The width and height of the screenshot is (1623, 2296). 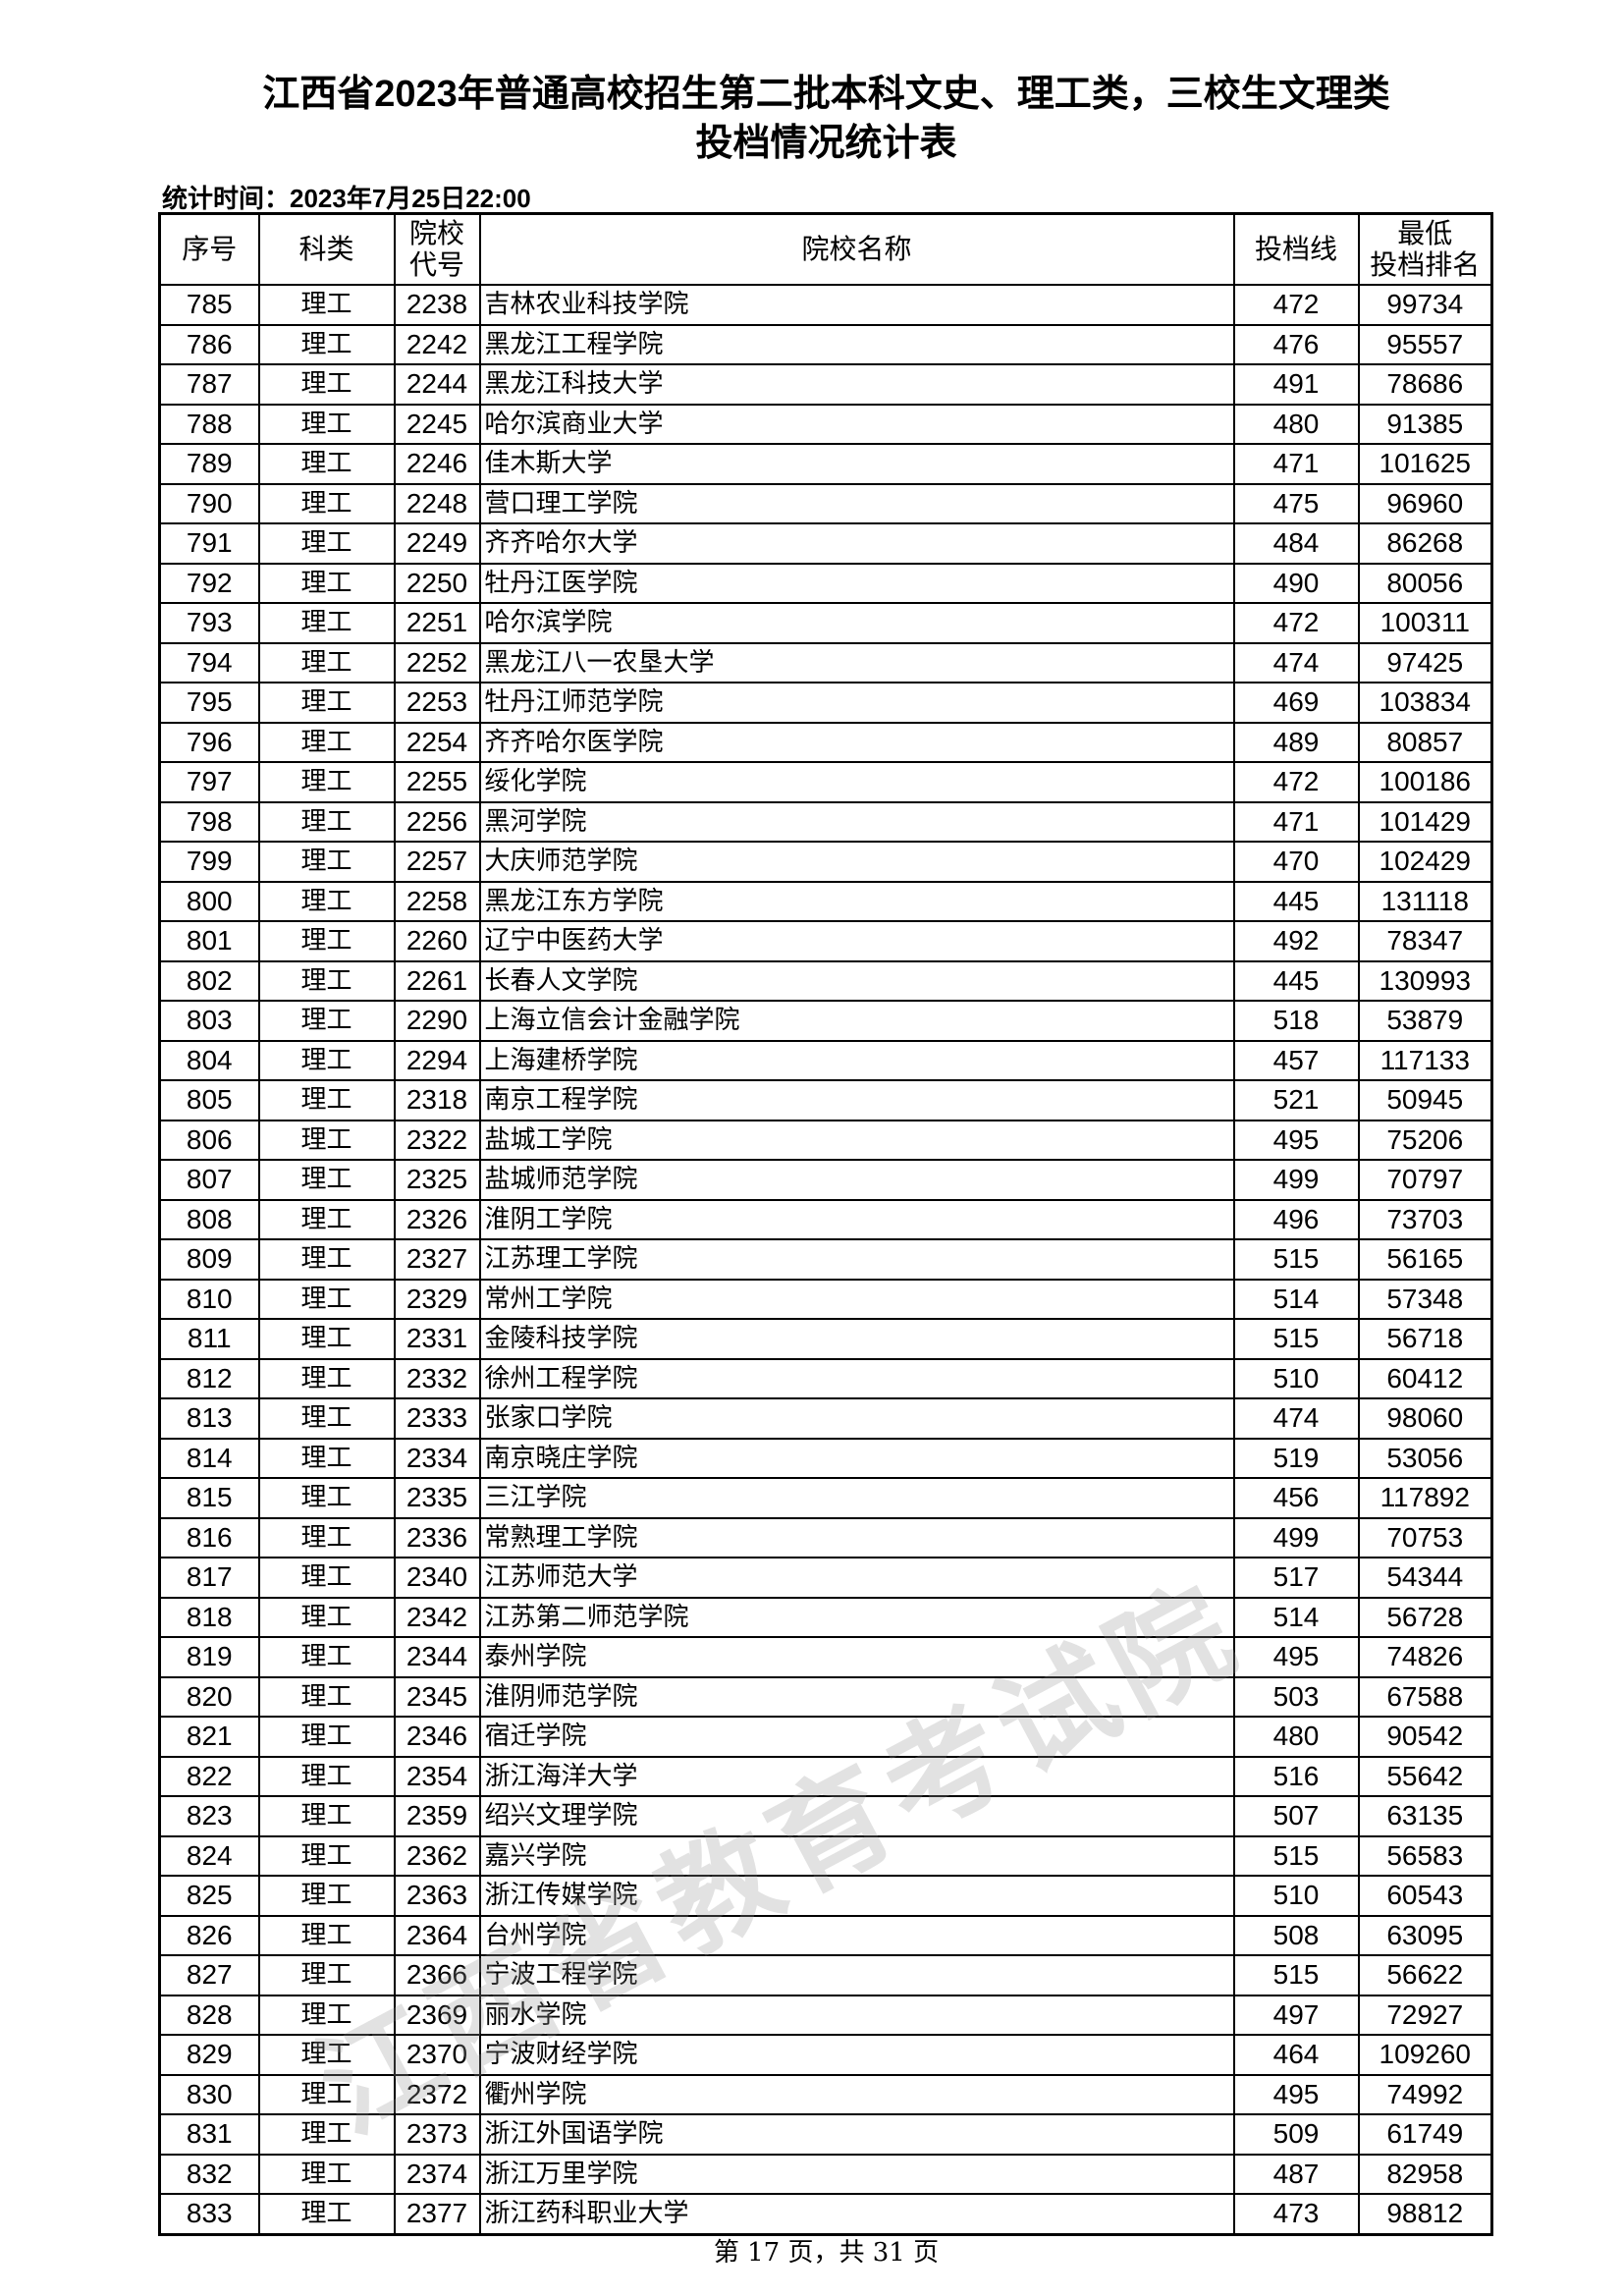 I want to click on cell-code: 2326, so click(x=437, y=1219).